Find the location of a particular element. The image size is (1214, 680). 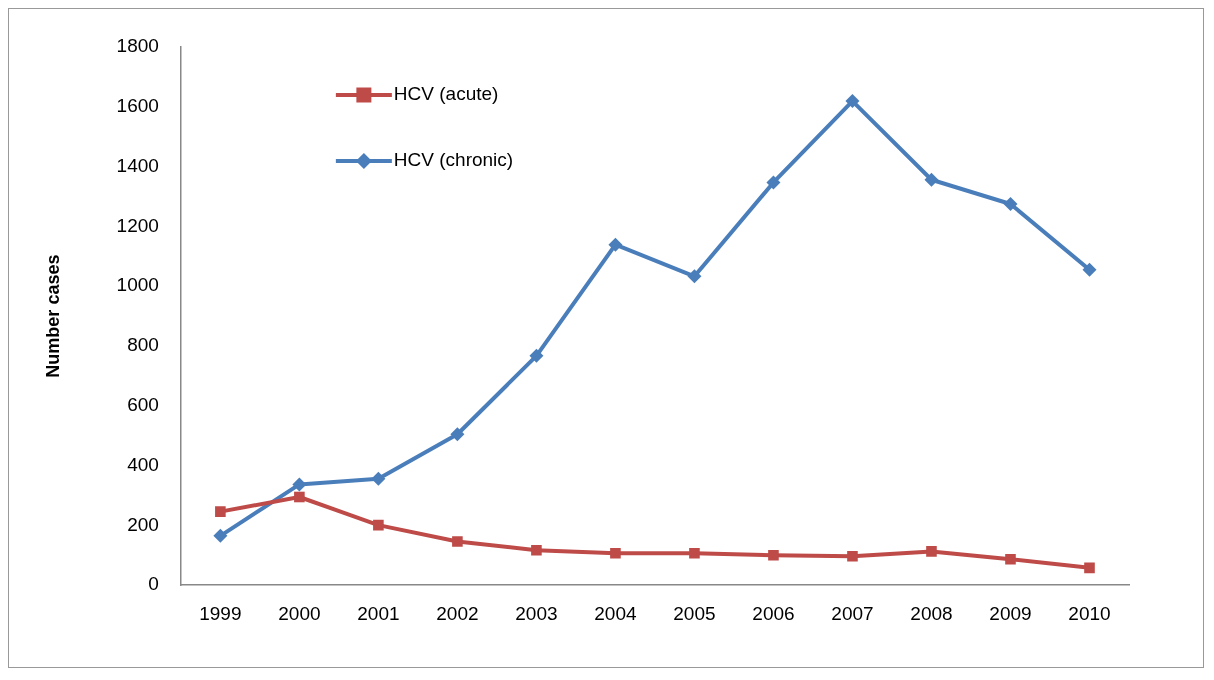

legend-label: HCV (chronic) is located at coordinates (453, 160).